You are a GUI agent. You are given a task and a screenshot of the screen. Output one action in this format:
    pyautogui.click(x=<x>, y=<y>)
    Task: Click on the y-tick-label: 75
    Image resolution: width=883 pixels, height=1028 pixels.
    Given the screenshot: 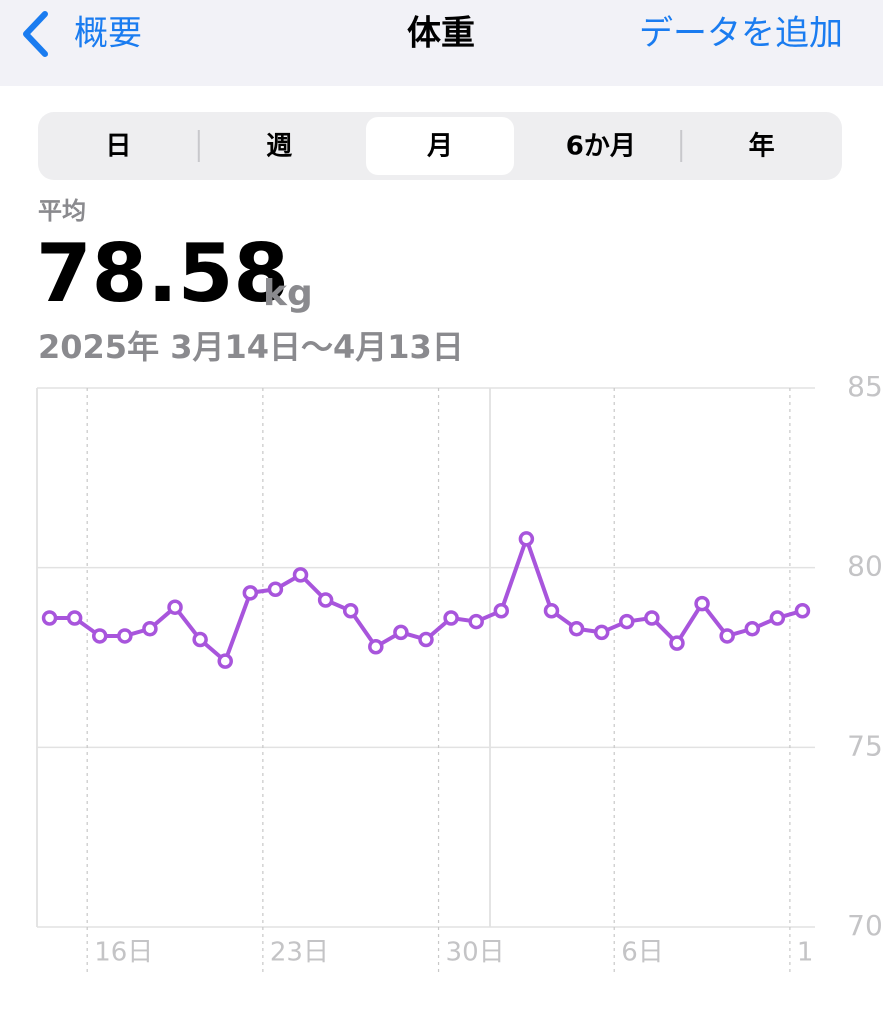 What is the action you would take?
    pyautogui.click(x=865, y=745)
    